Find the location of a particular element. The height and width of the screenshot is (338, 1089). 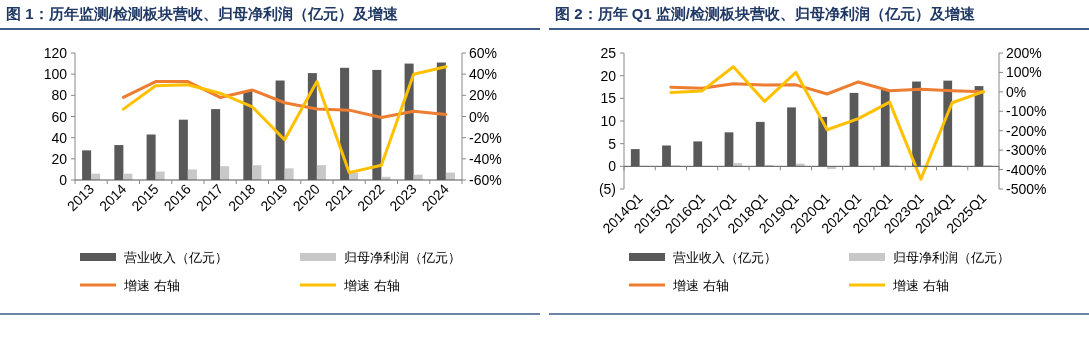

y2-tick-label: 100% is located at coordinates (1024, 72).